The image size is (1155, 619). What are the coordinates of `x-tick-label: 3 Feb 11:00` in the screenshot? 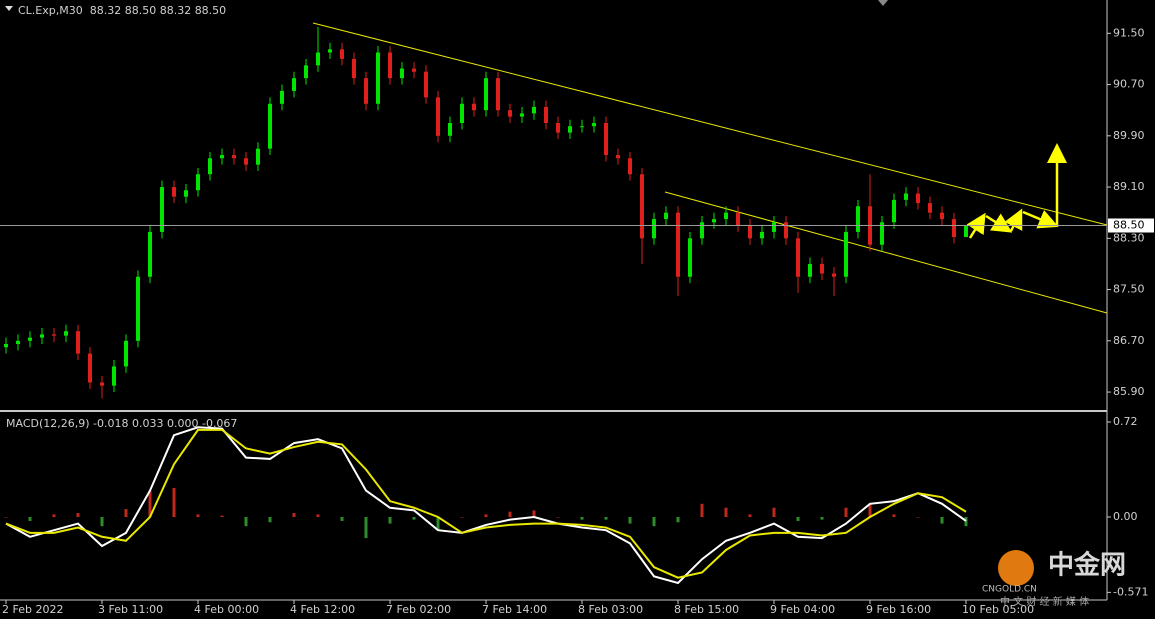 It's located at (130, 609).